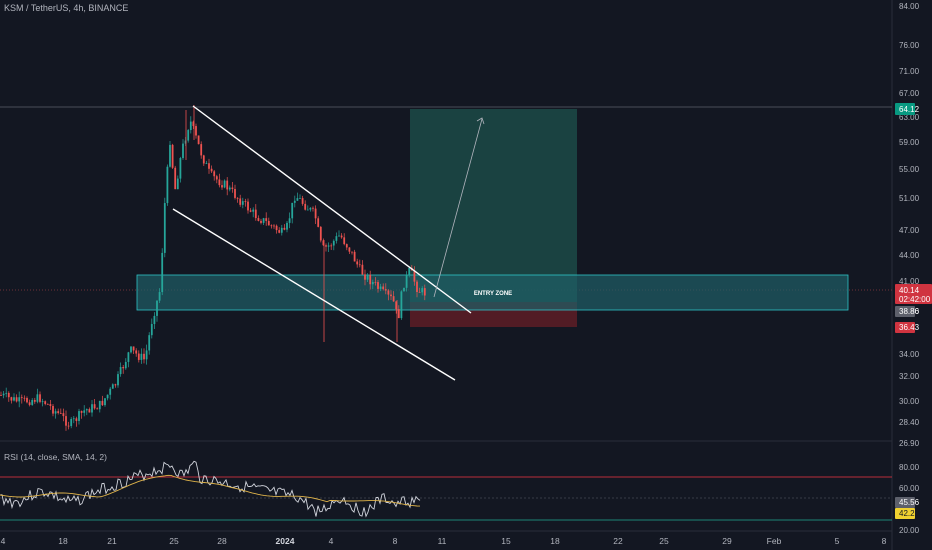  I want to click on time-tick: 22, so click(618, 541).